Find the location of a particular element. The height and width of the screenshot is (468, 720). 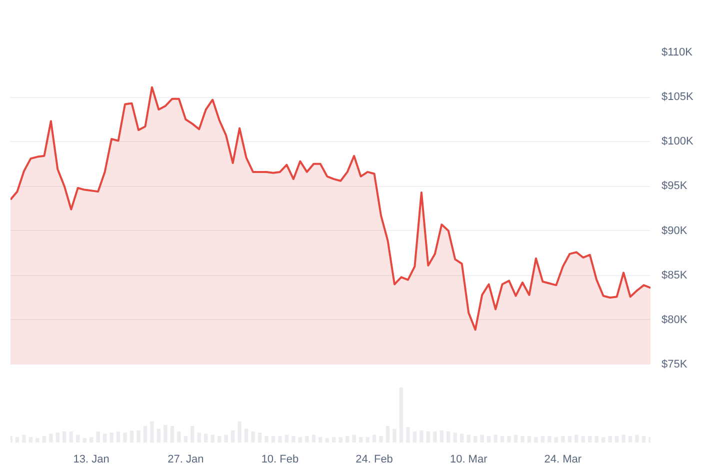

y-tick-label: $75K is located at coordinates (675, 364).